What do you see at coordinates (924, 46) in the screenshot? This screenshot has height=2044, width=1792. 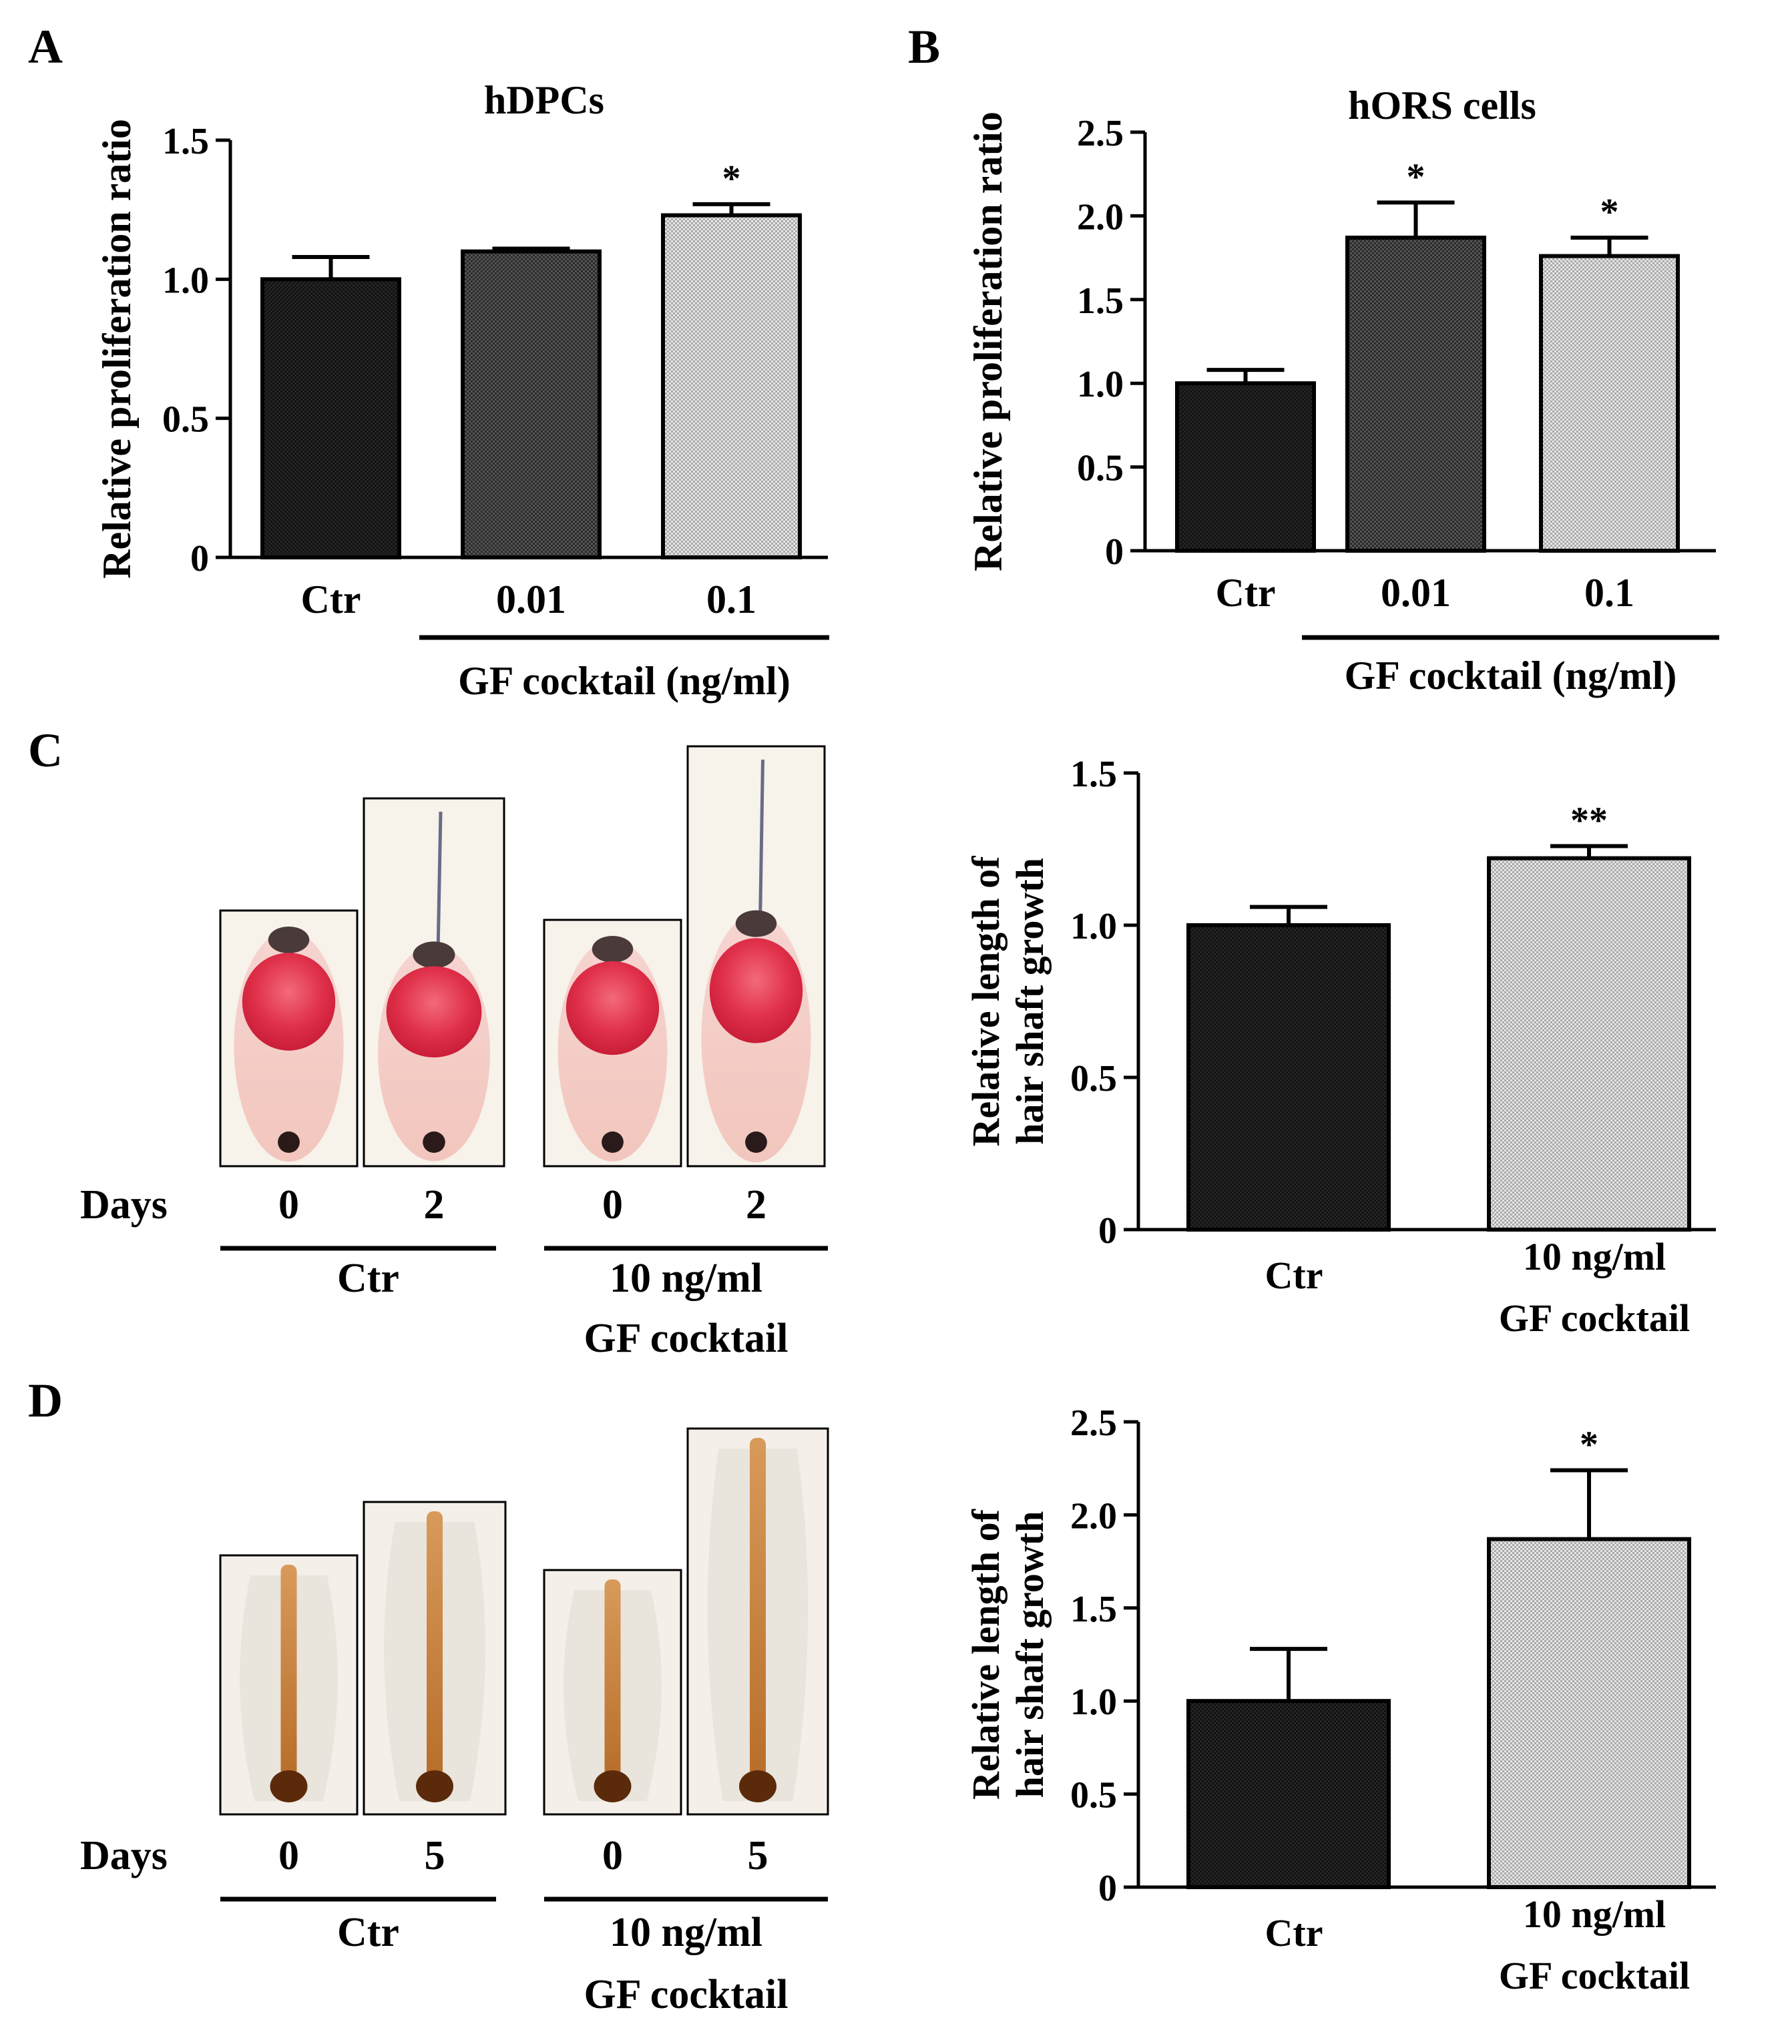 I see `panel-label-b: B` at bounding box center [924, 46].